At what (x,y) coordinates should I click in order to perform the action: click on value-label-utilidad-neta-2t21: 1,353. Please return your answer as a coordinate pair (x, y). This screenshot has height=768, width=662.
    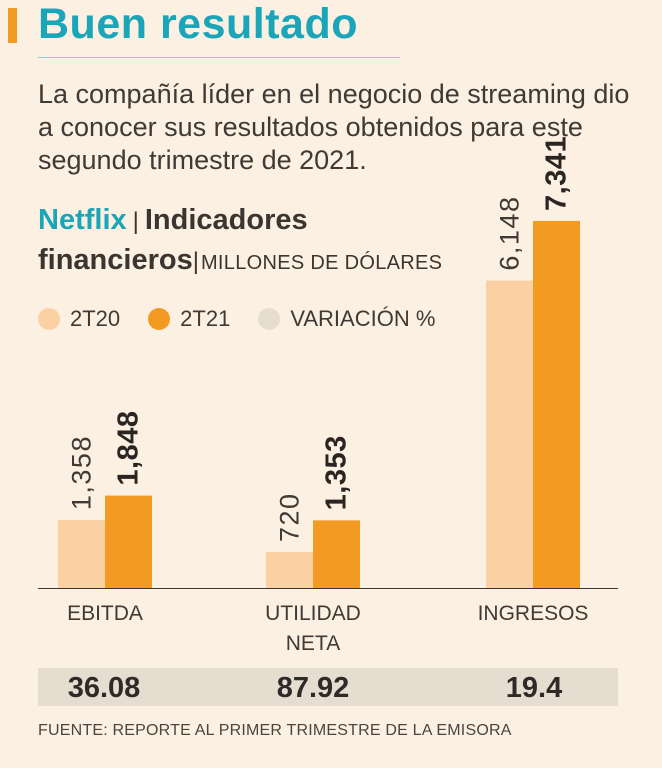
    Looking at the image, I should click on (337, 472).